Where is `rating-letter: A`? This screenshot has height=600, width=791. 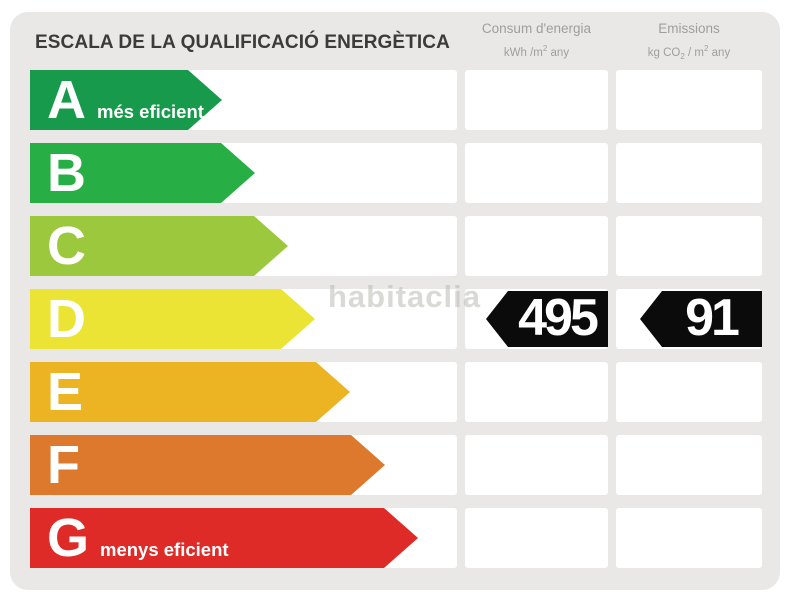 rating-letter: A is located at coordinates (66, 100).